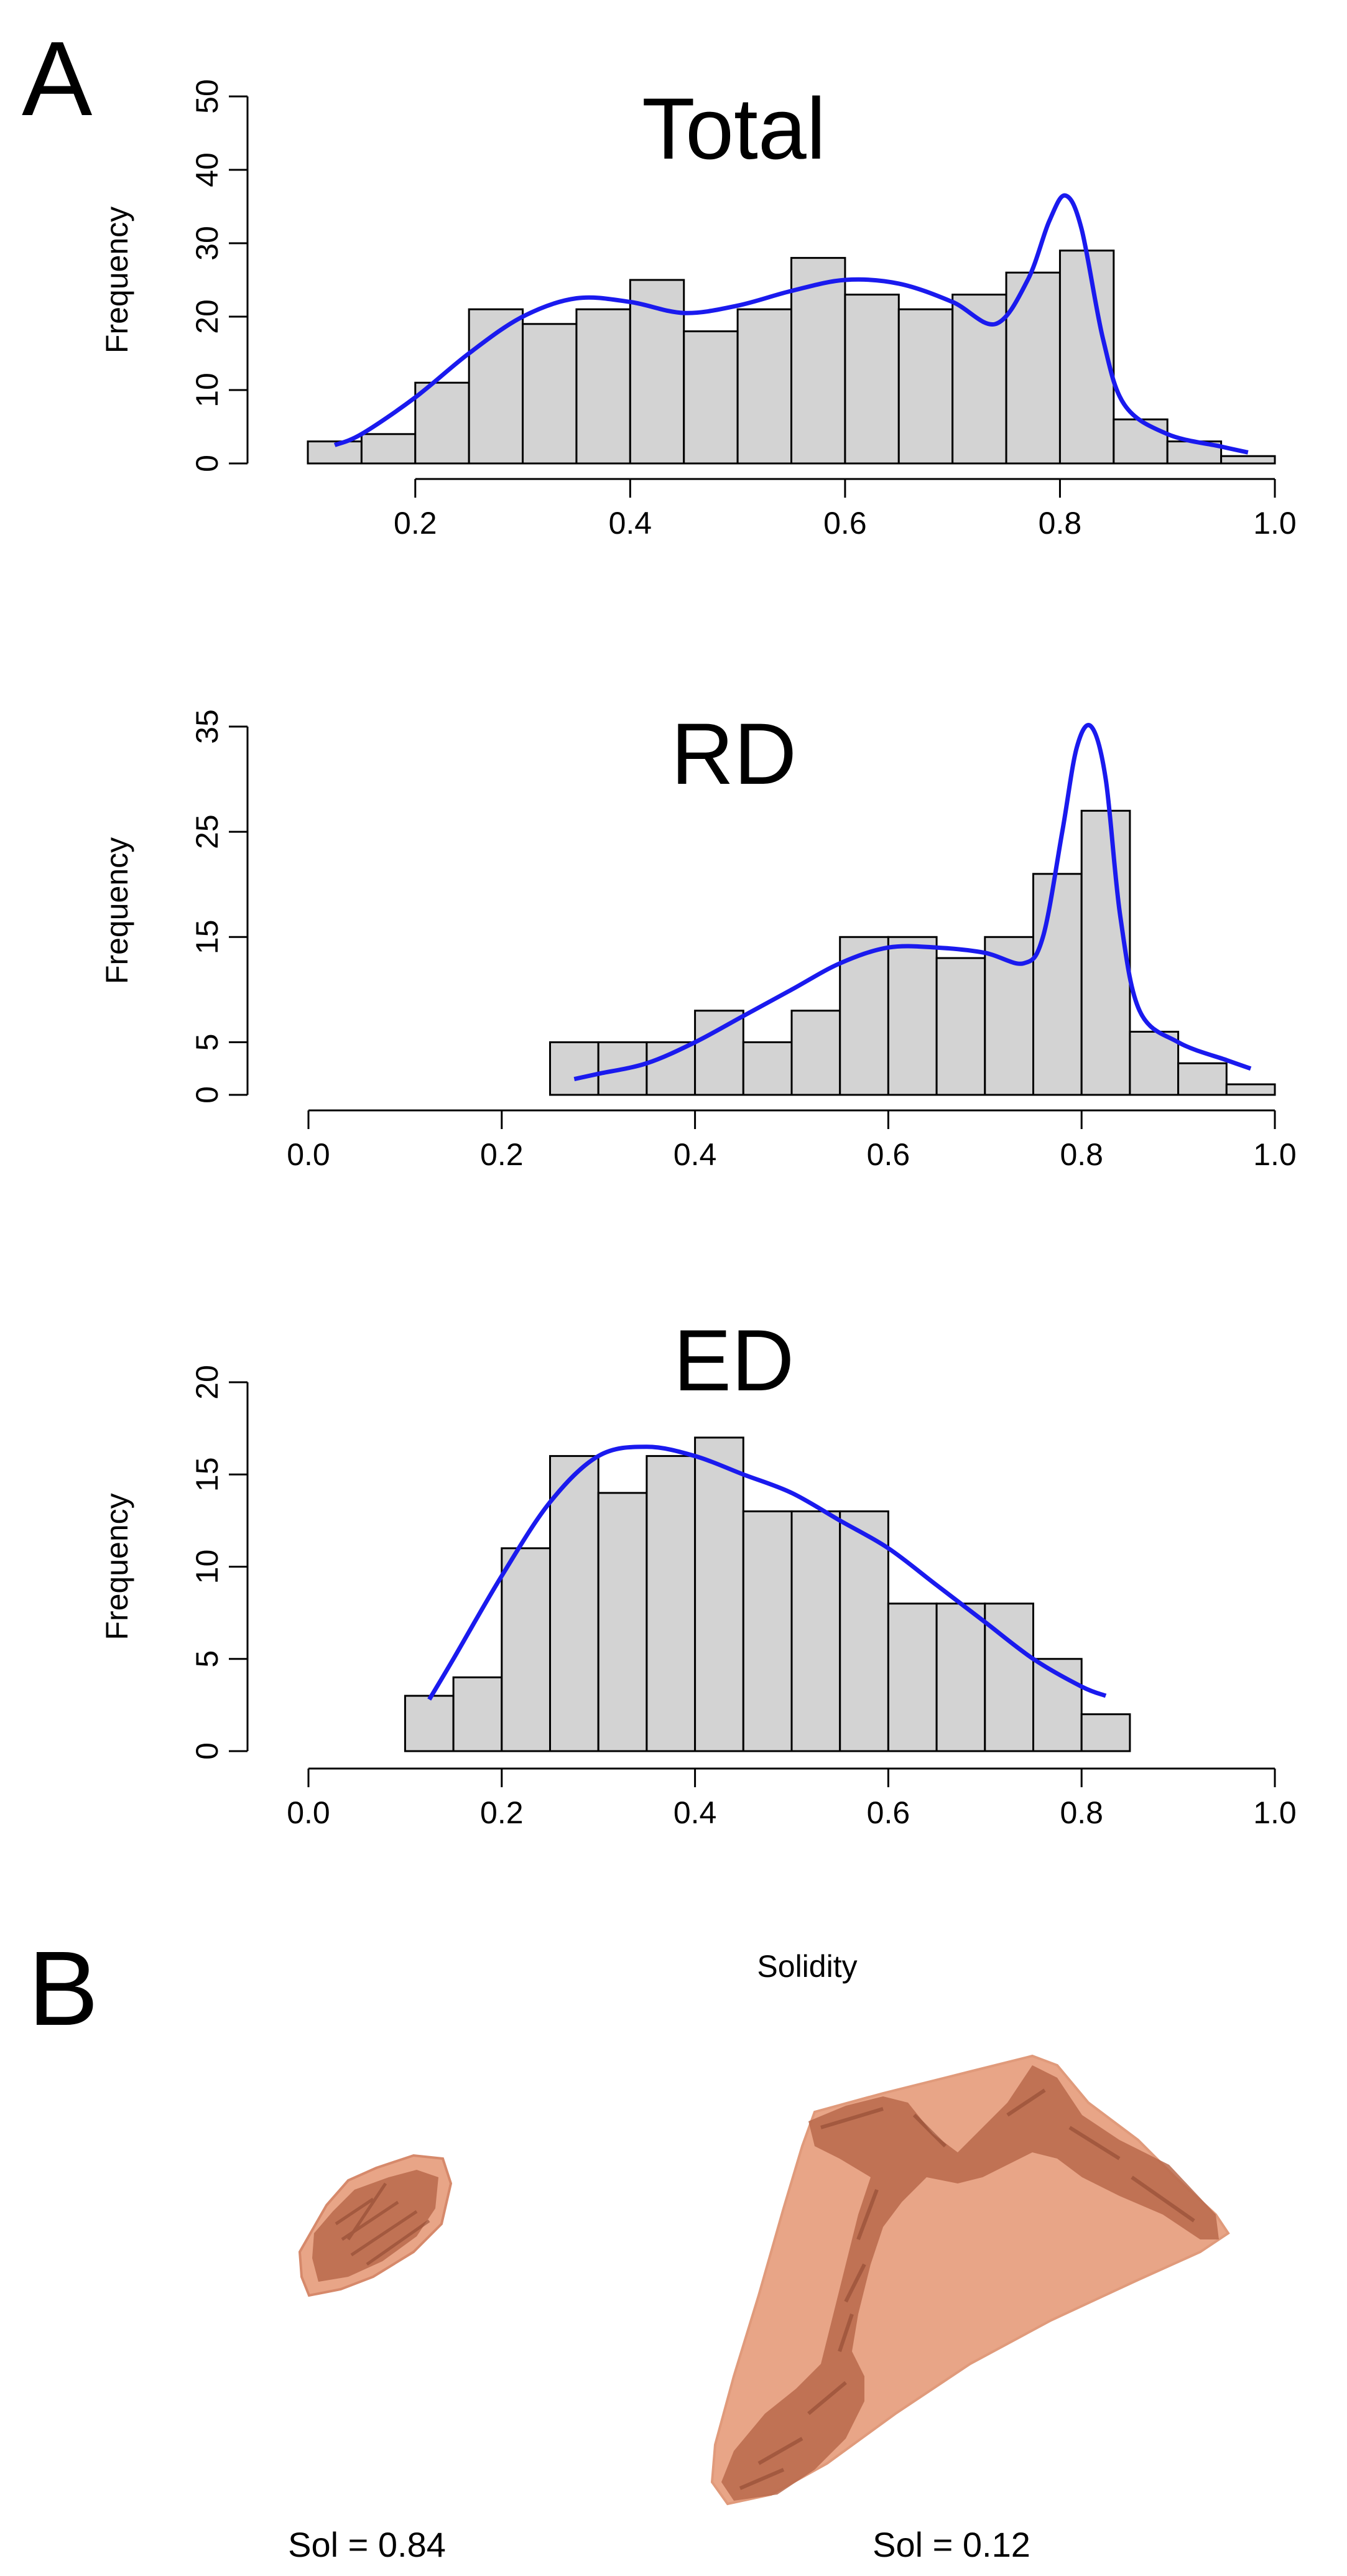  What do you see at coordinates (734, 753) in the screenshot?
I see `chart-title: RD` at bounding box center [734, 753].